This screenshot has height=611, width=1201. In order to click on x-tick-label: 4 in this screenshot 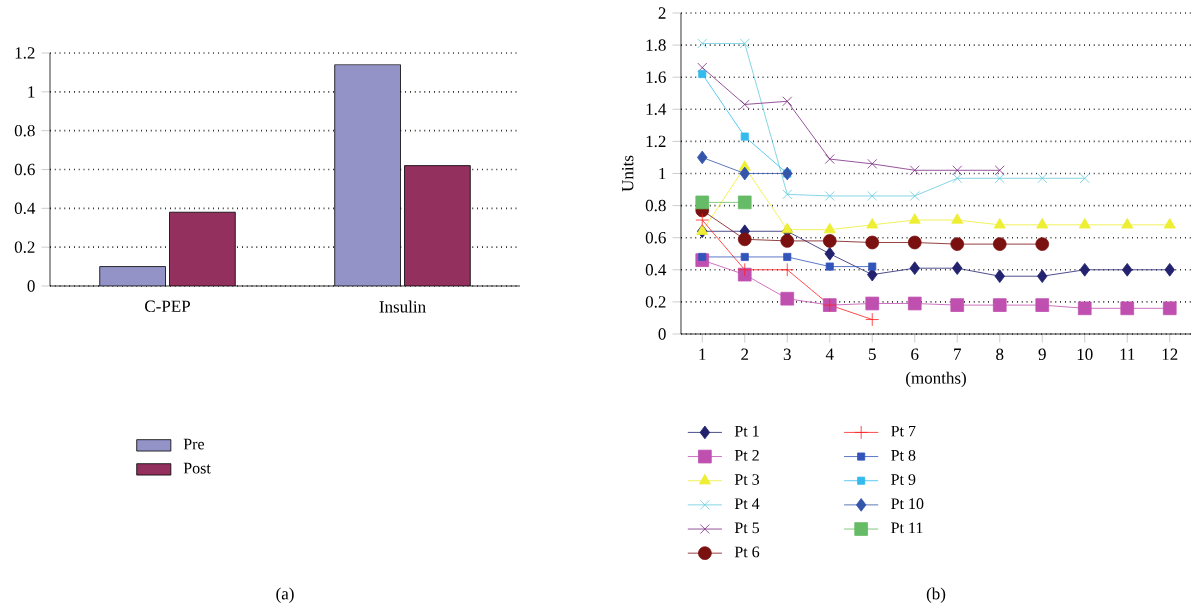, I will do `click(829, 354)`.